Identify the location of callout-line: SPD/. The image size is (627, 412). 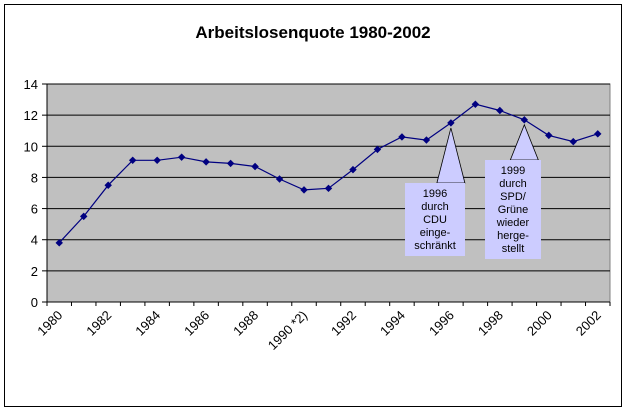
(513, 197).